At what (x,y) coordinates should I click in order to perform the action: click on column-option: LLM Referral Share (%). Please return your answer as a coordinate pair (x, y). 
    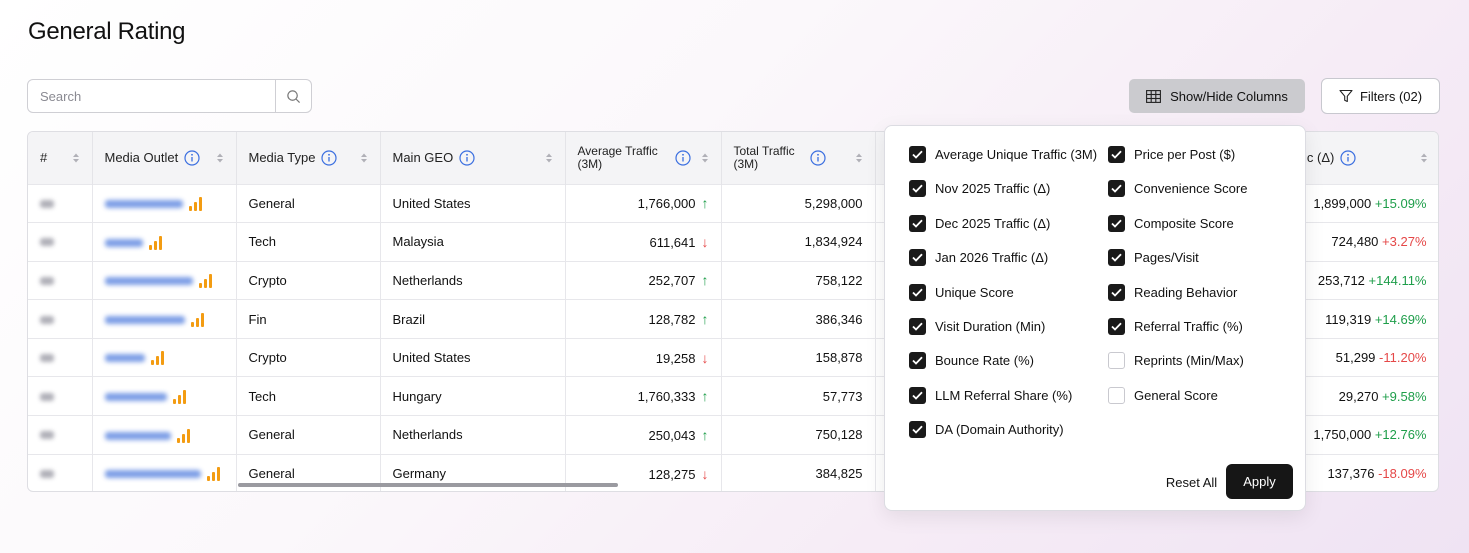
    Looking at the image, I should click on (990, 395).